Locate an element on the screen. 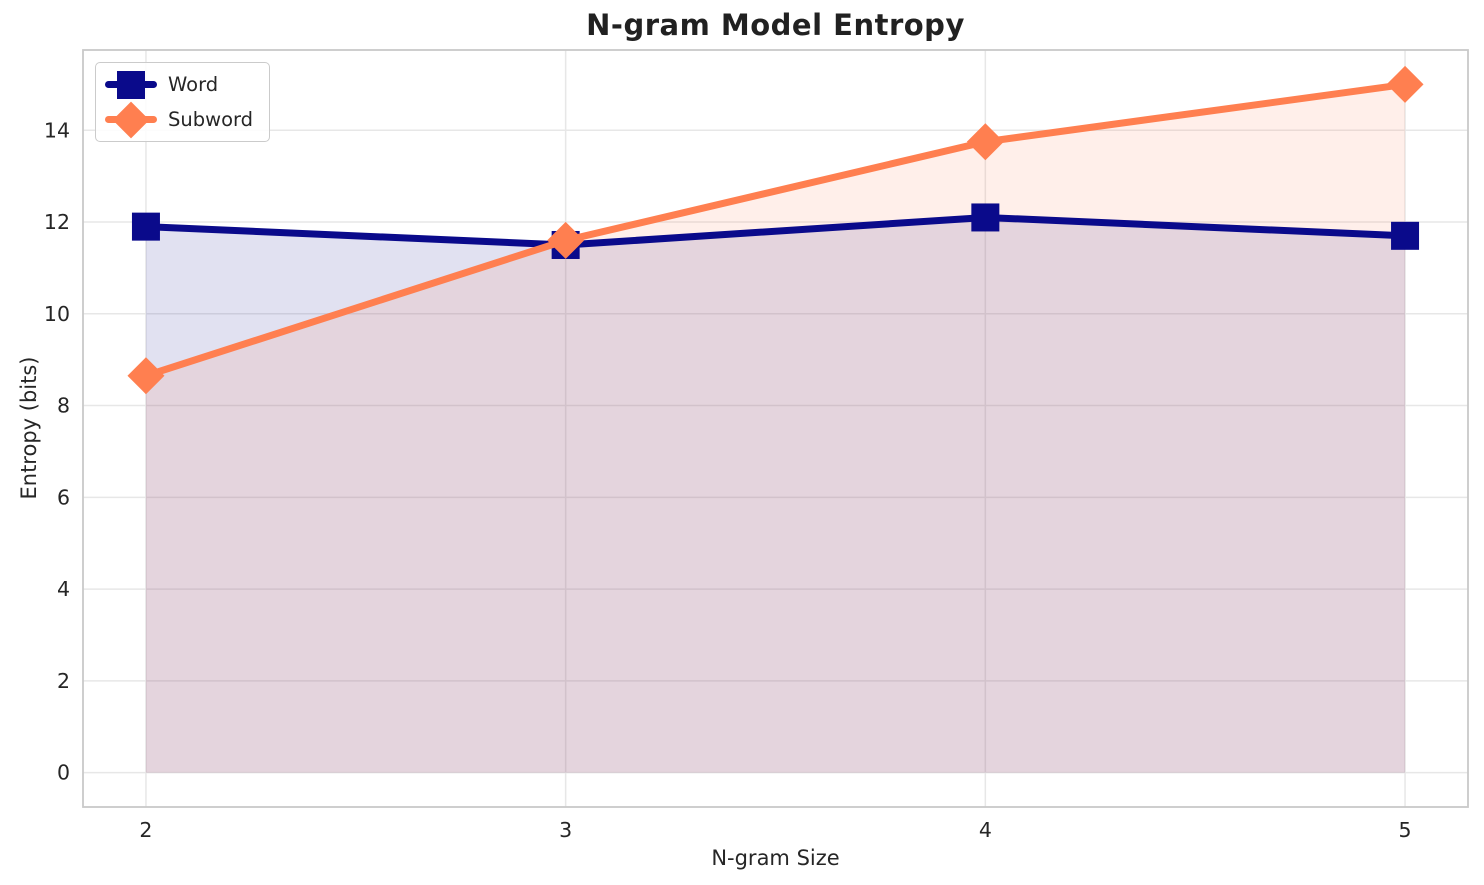 This screenshot has width=1484, height=885. x-tick-label: 4 is located at coordinates (985, 830).